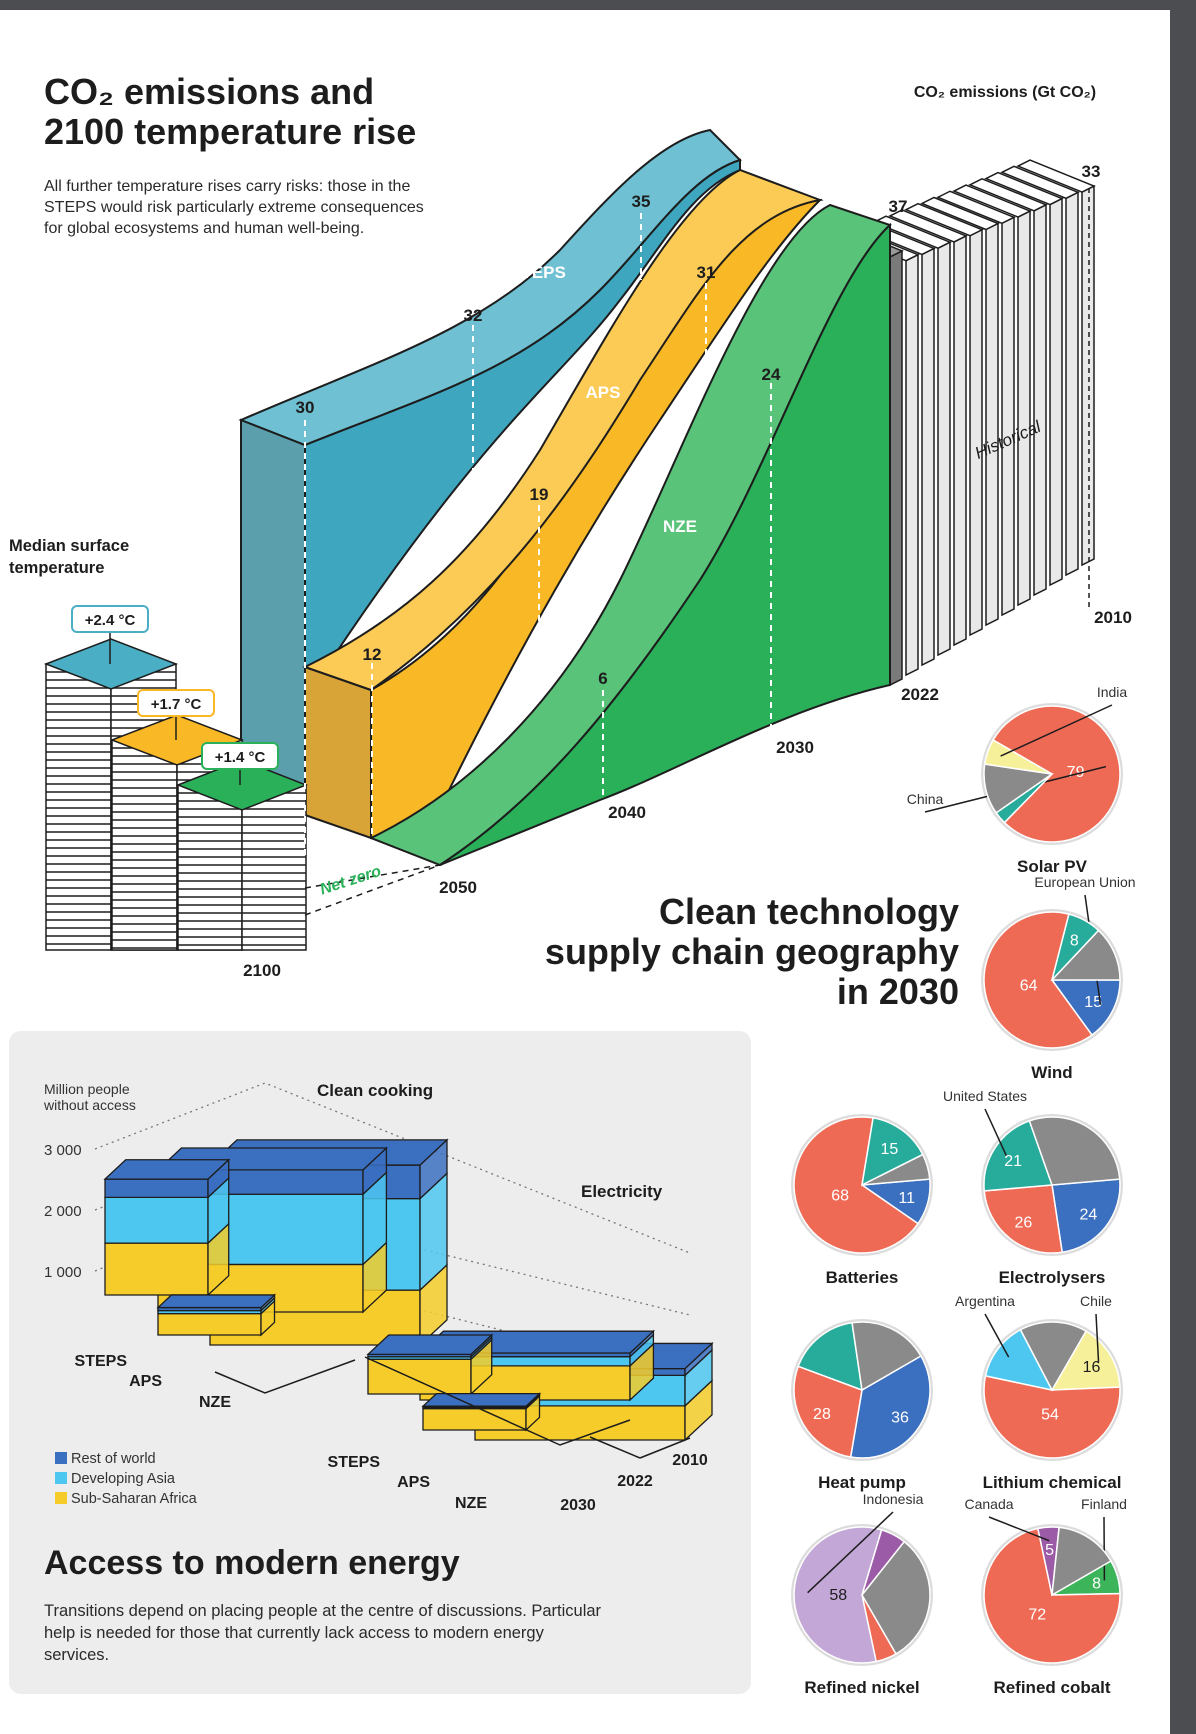 This screenshot has width=1196, height=1734. Describe the element at coordinates (1013, 1161) in the screenshot. I see `pie-slice-label: 21` at that location.